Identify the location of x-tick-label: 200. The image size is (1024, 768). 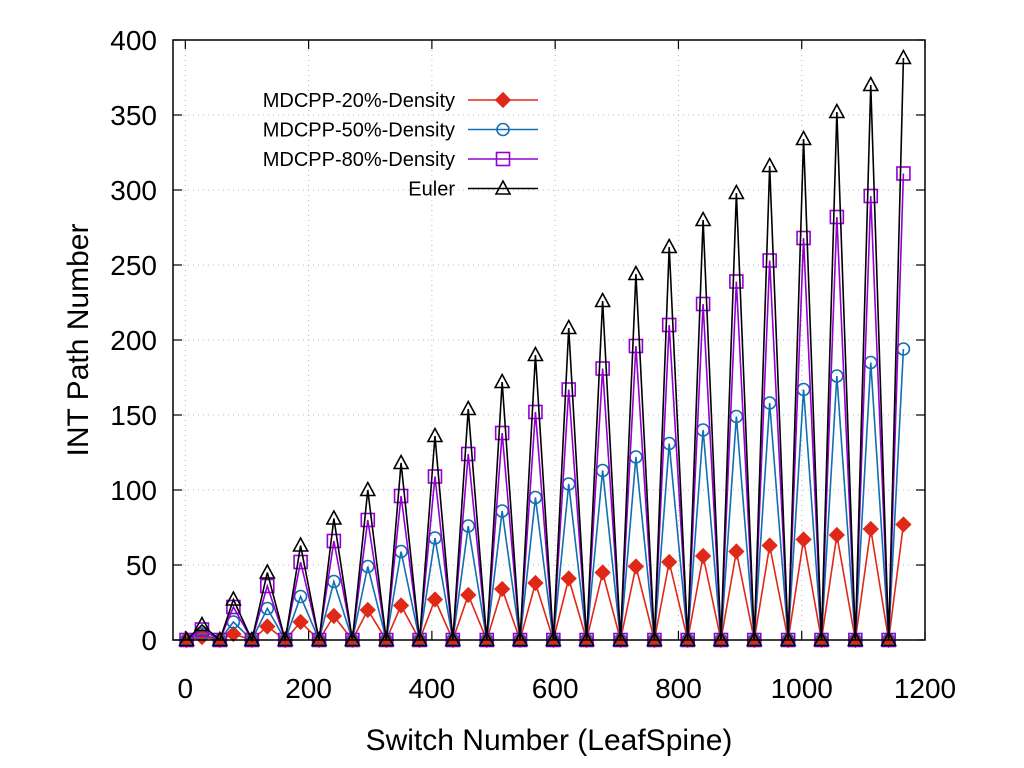
(308, 688).